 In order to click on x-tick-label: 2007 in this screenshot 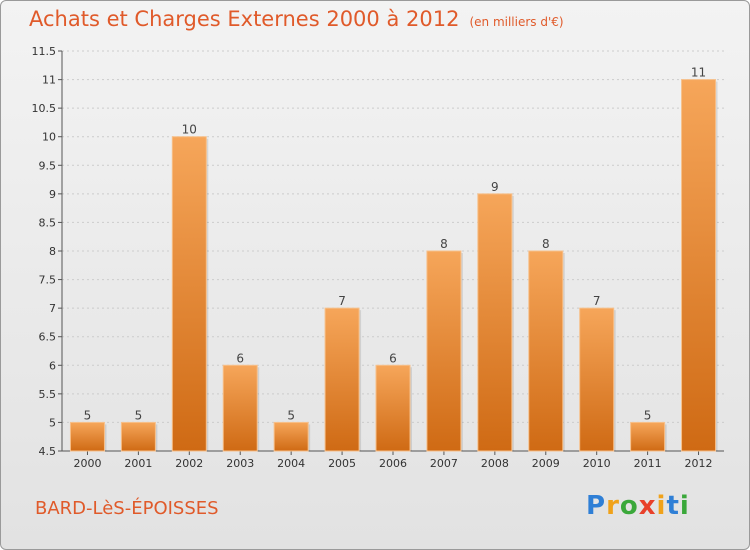, I will do `click(444, 463)`.